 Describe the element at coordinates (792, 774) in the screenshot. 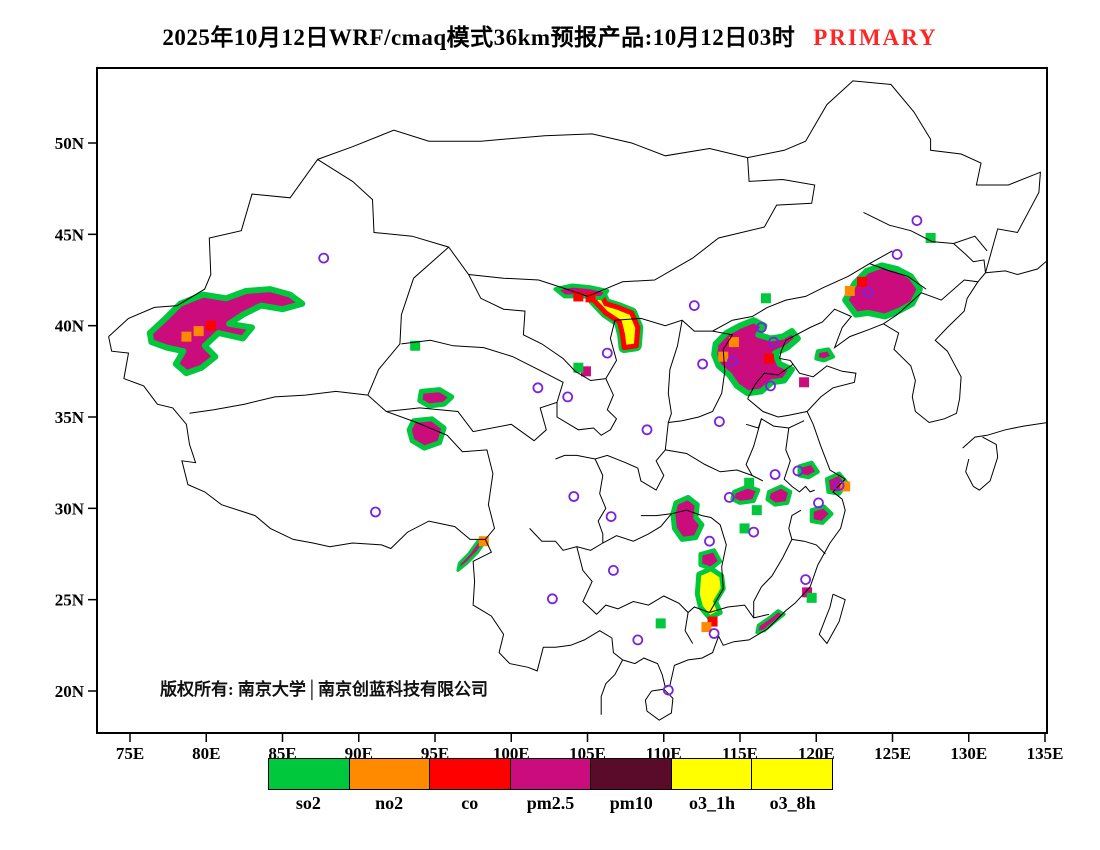

I see `legend-swatch-o3_8h` at that location.